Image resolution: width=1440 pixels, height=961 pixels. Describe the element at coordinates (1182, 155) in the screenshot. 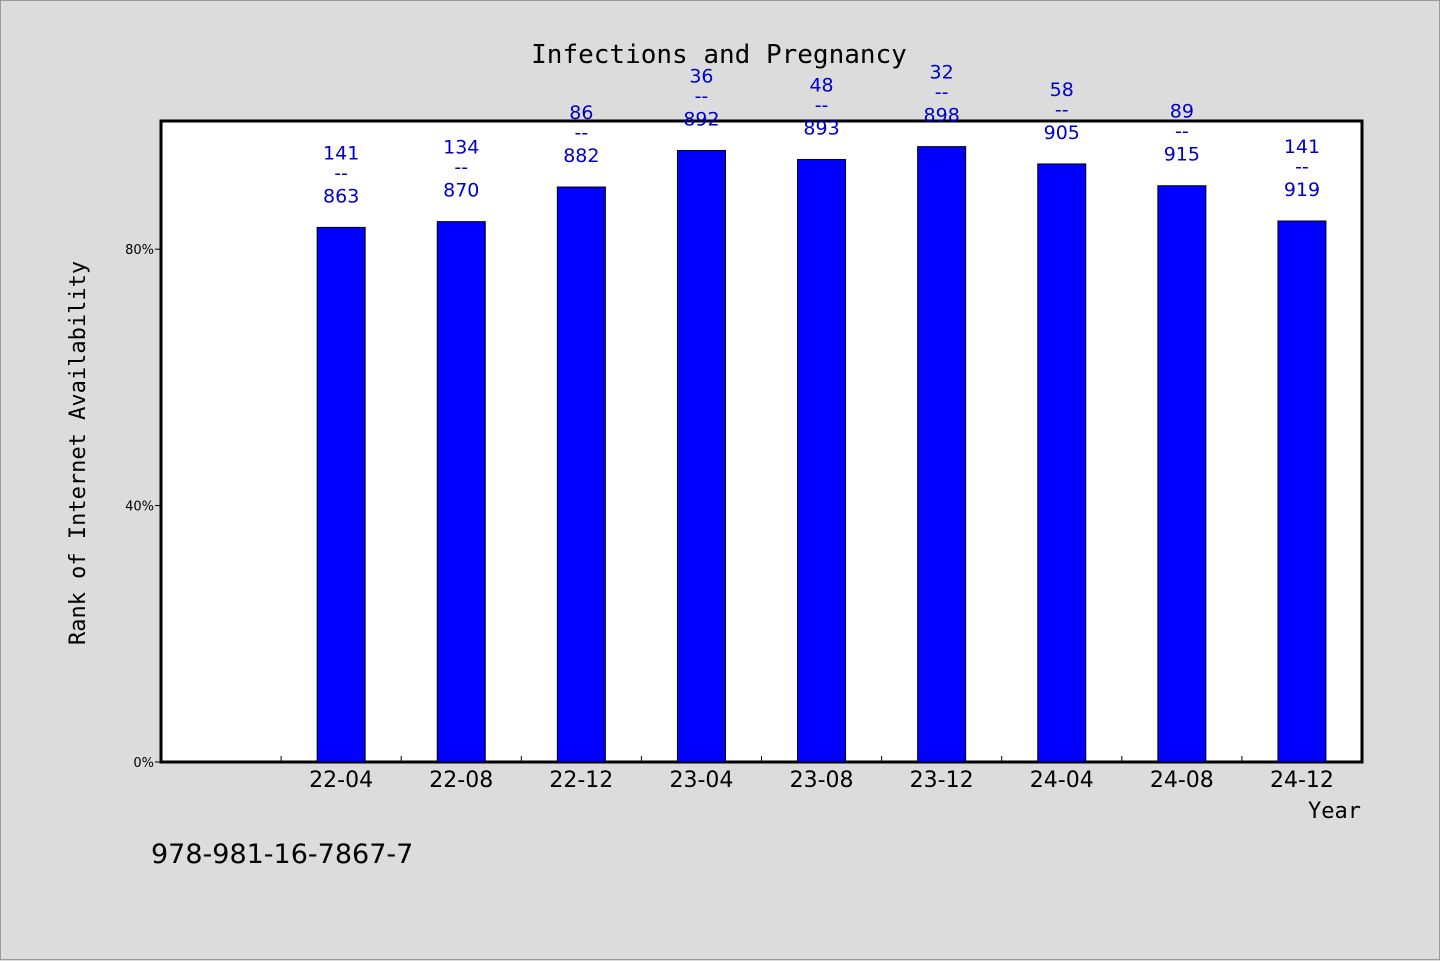

I see `data-label-total: 915` at that location.